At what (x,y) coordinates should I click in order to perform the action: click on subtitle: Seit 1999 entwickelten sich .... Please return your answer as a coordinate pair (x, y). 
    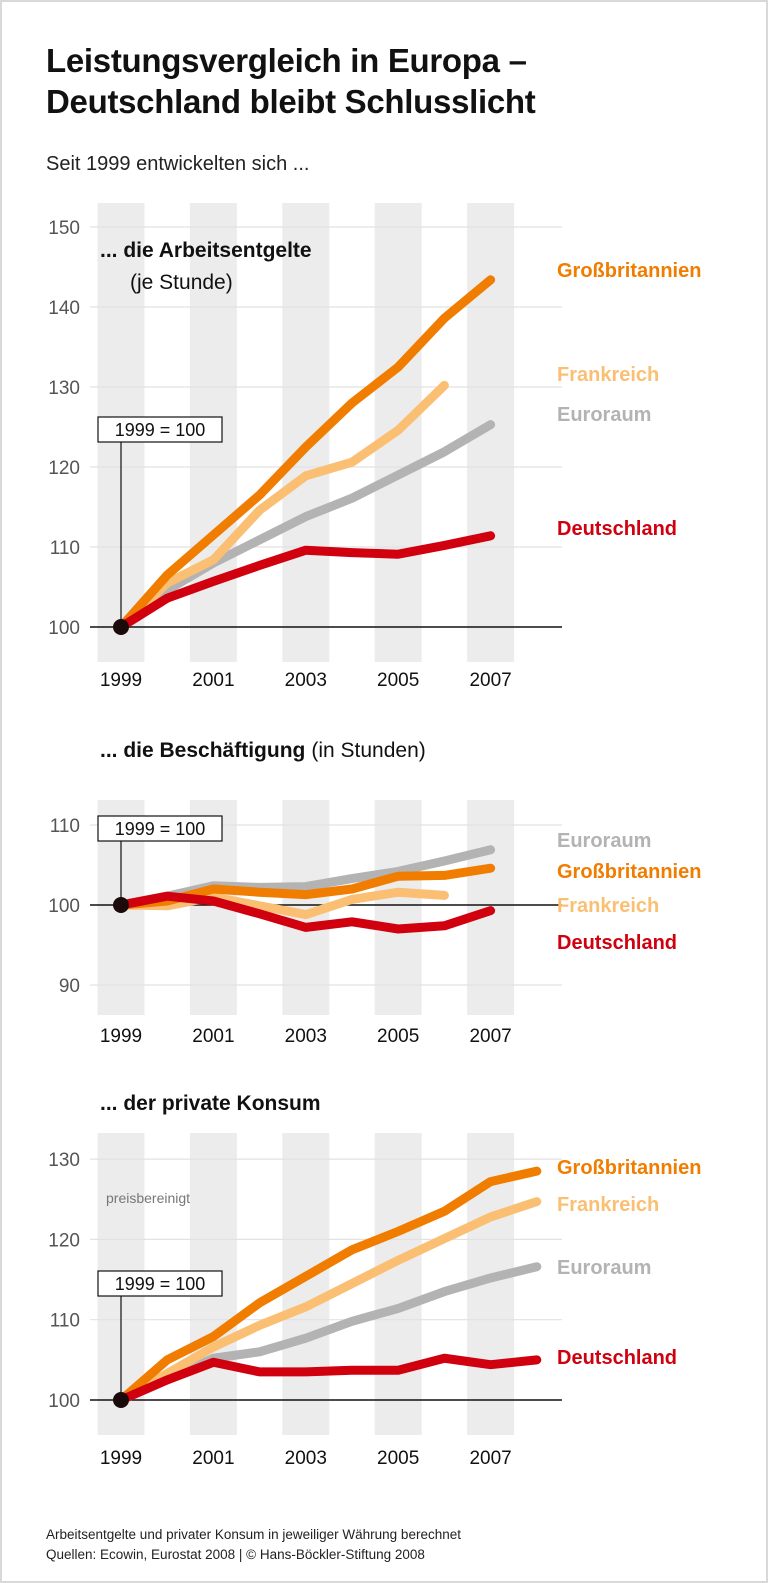
    Looking at the image, I should click on (178, 164).